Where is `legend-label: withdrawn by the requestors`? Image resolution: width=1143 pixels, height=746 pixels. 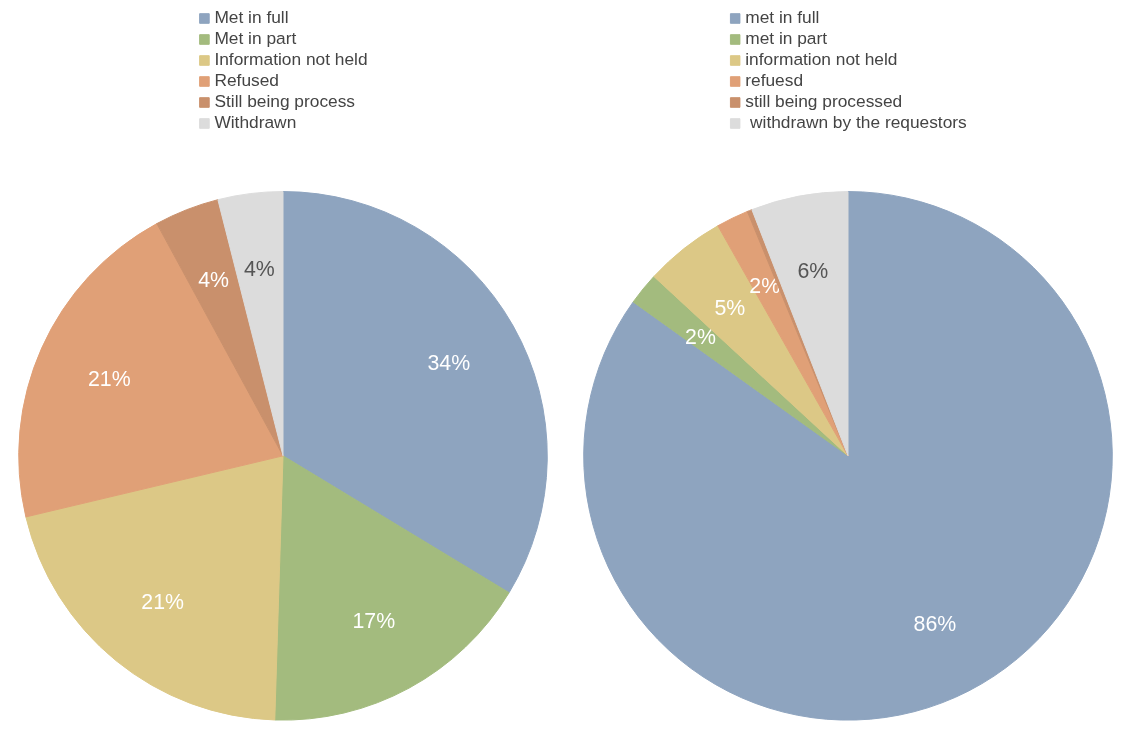
legend-label: withdrawn by the requestors is located at coordinates (858, 122).